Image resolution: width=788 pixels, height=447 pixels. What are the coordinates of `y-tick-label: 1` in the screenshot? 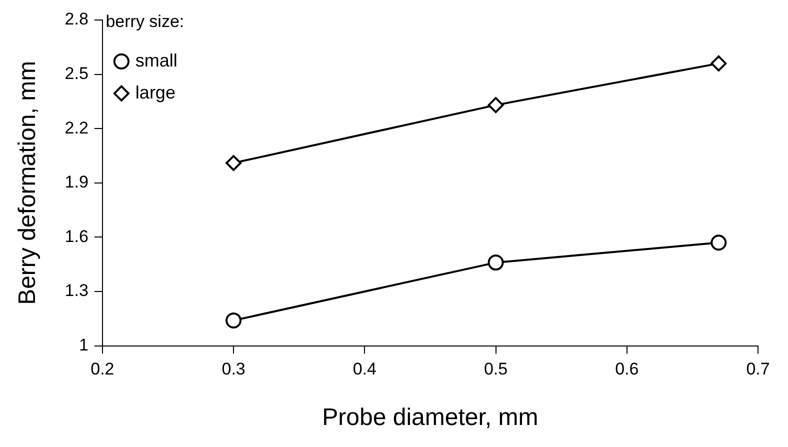 It's located at (83, 344).